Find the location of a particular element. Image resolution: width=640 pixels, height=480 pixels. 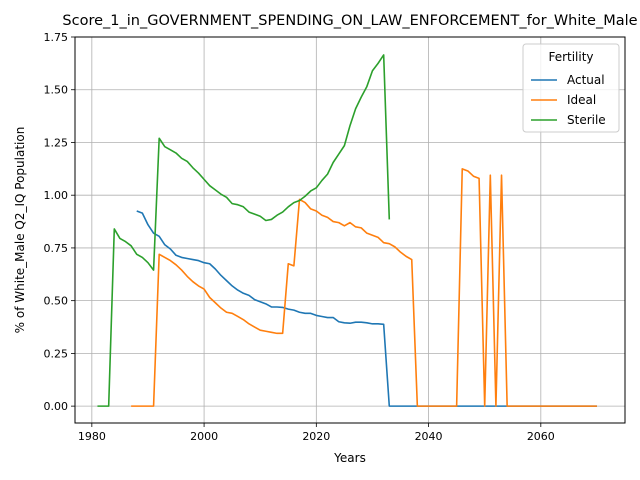

legend-entries: Actual Ideal Sterile is located at coordinates (568, 100).